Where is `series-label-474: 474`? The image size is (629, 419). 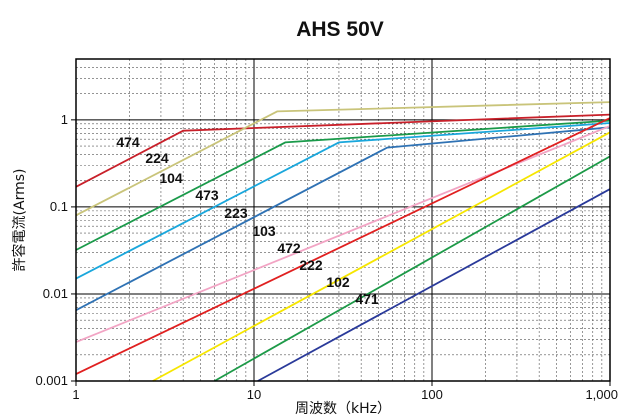
series-label-474: 474 is located at coordinates (128, 142).